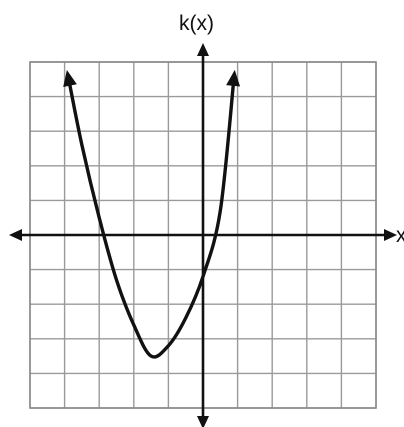 This screenshot has height=427, width=404. What do you see at coordinates (15, 235) in the screenshot?
I see `x-axis-left-arrow` at bounding box center [15, 235].